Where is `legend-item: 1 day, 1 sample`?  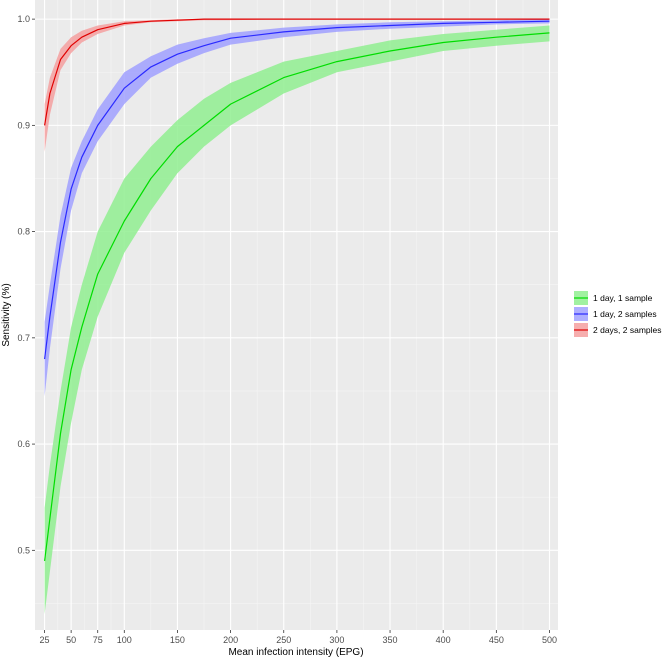
legend-item: 1 day, 1 sample is located at coordinates (613, 298).